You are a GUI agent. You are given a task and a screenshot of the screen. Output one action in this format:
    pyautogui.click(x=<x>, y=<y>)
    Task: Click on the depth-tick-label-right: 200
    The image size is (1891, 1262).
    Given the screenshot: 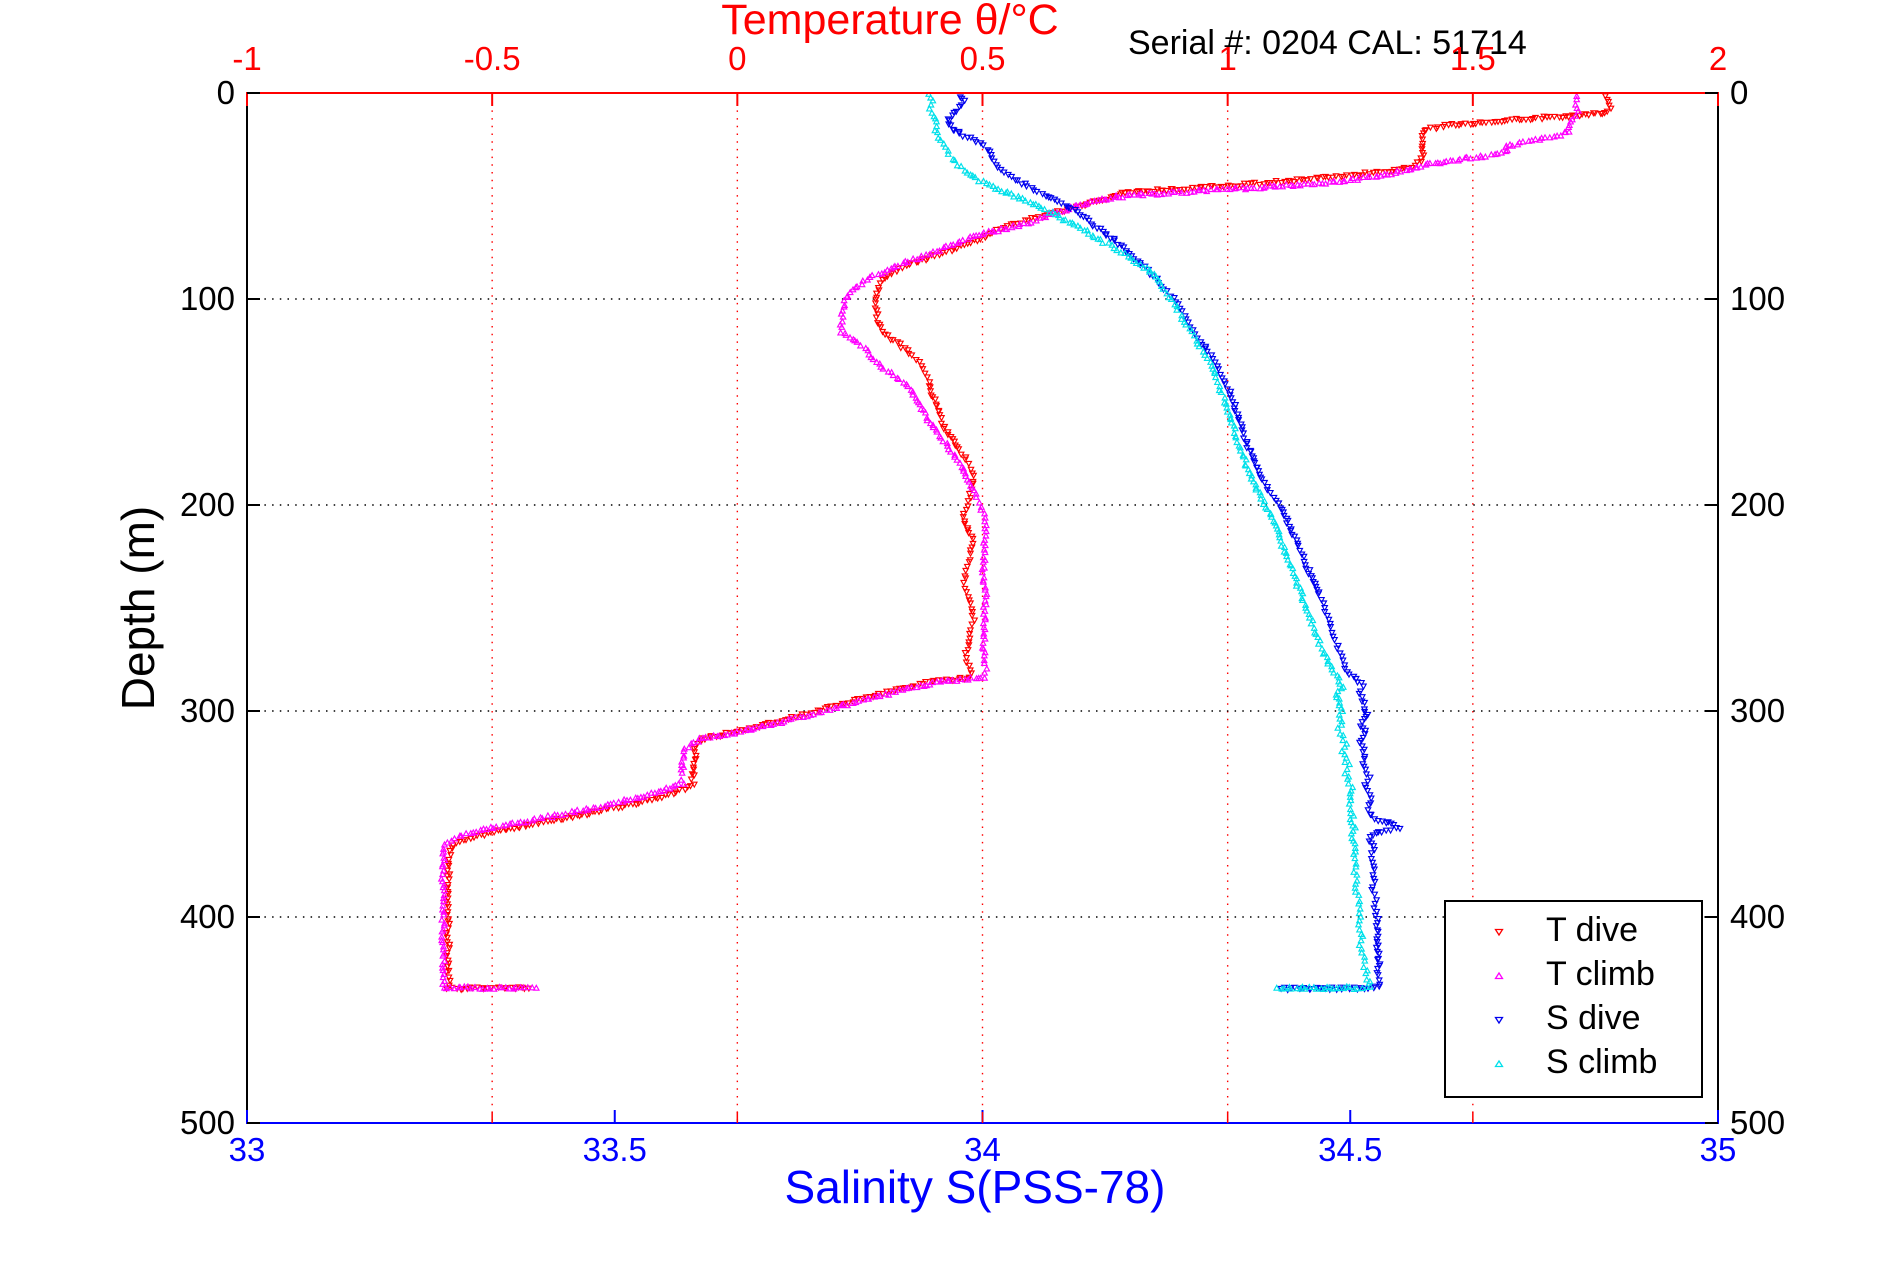 What is the action you would take?
    pyautogui.click(x=1758, y=504)
    